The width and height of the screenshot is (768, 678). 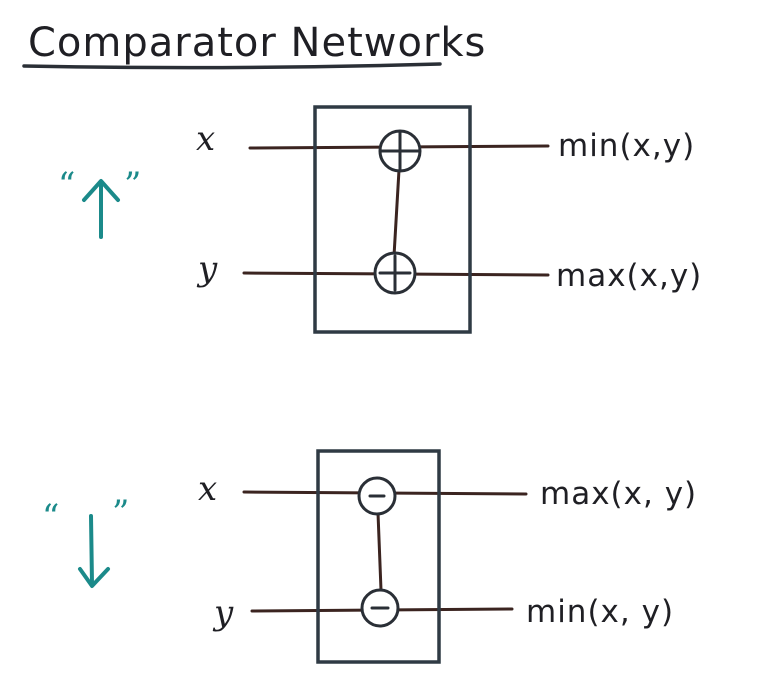 I want to click on down-input-y: y, so click(x=223, y=613).